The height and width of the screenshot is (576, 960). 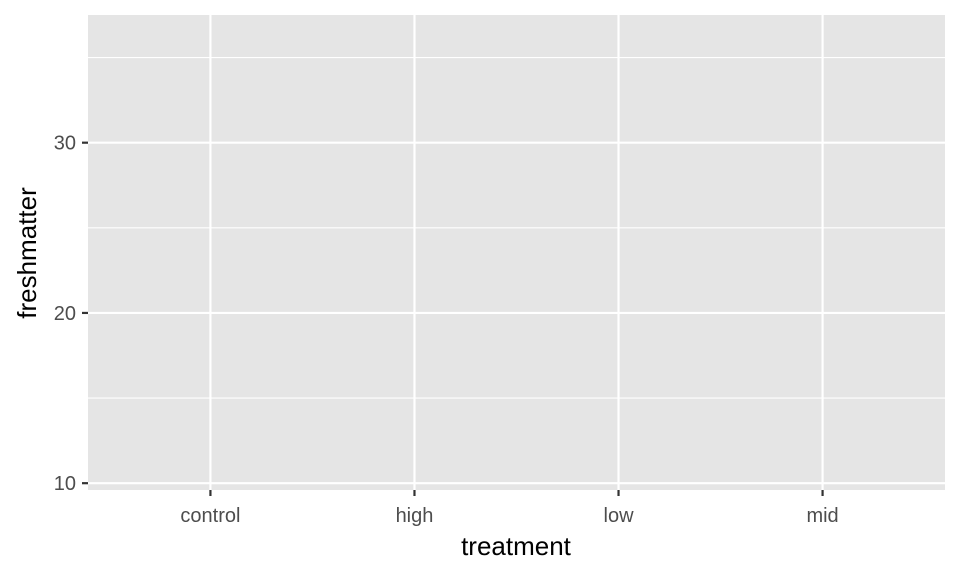 What do you see at coordinates (509, 508) in the screenshot?
I see `x-axis: control high low mid` at bounding box center [509, 508].